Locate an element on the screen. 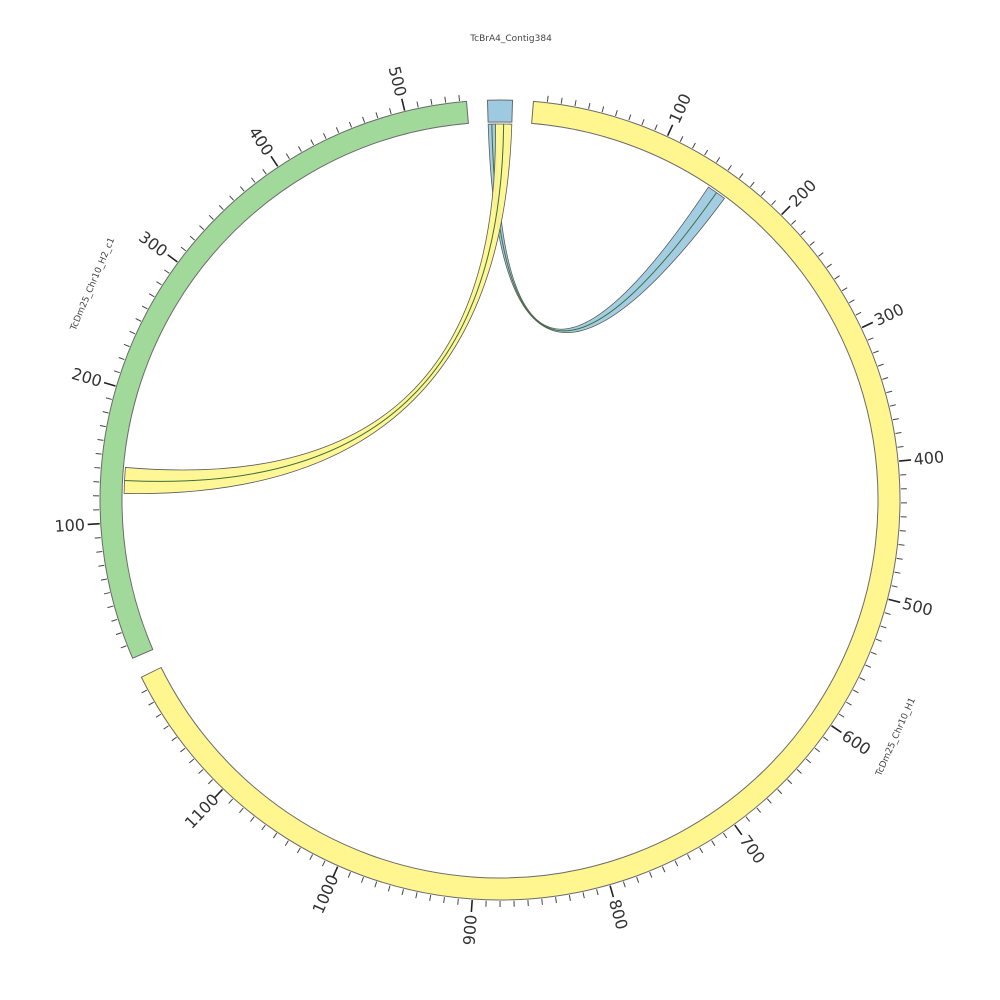 The width and height of the screenshot is (1000, 1000). tick-label: 300 is located at coordinates (889, 314).